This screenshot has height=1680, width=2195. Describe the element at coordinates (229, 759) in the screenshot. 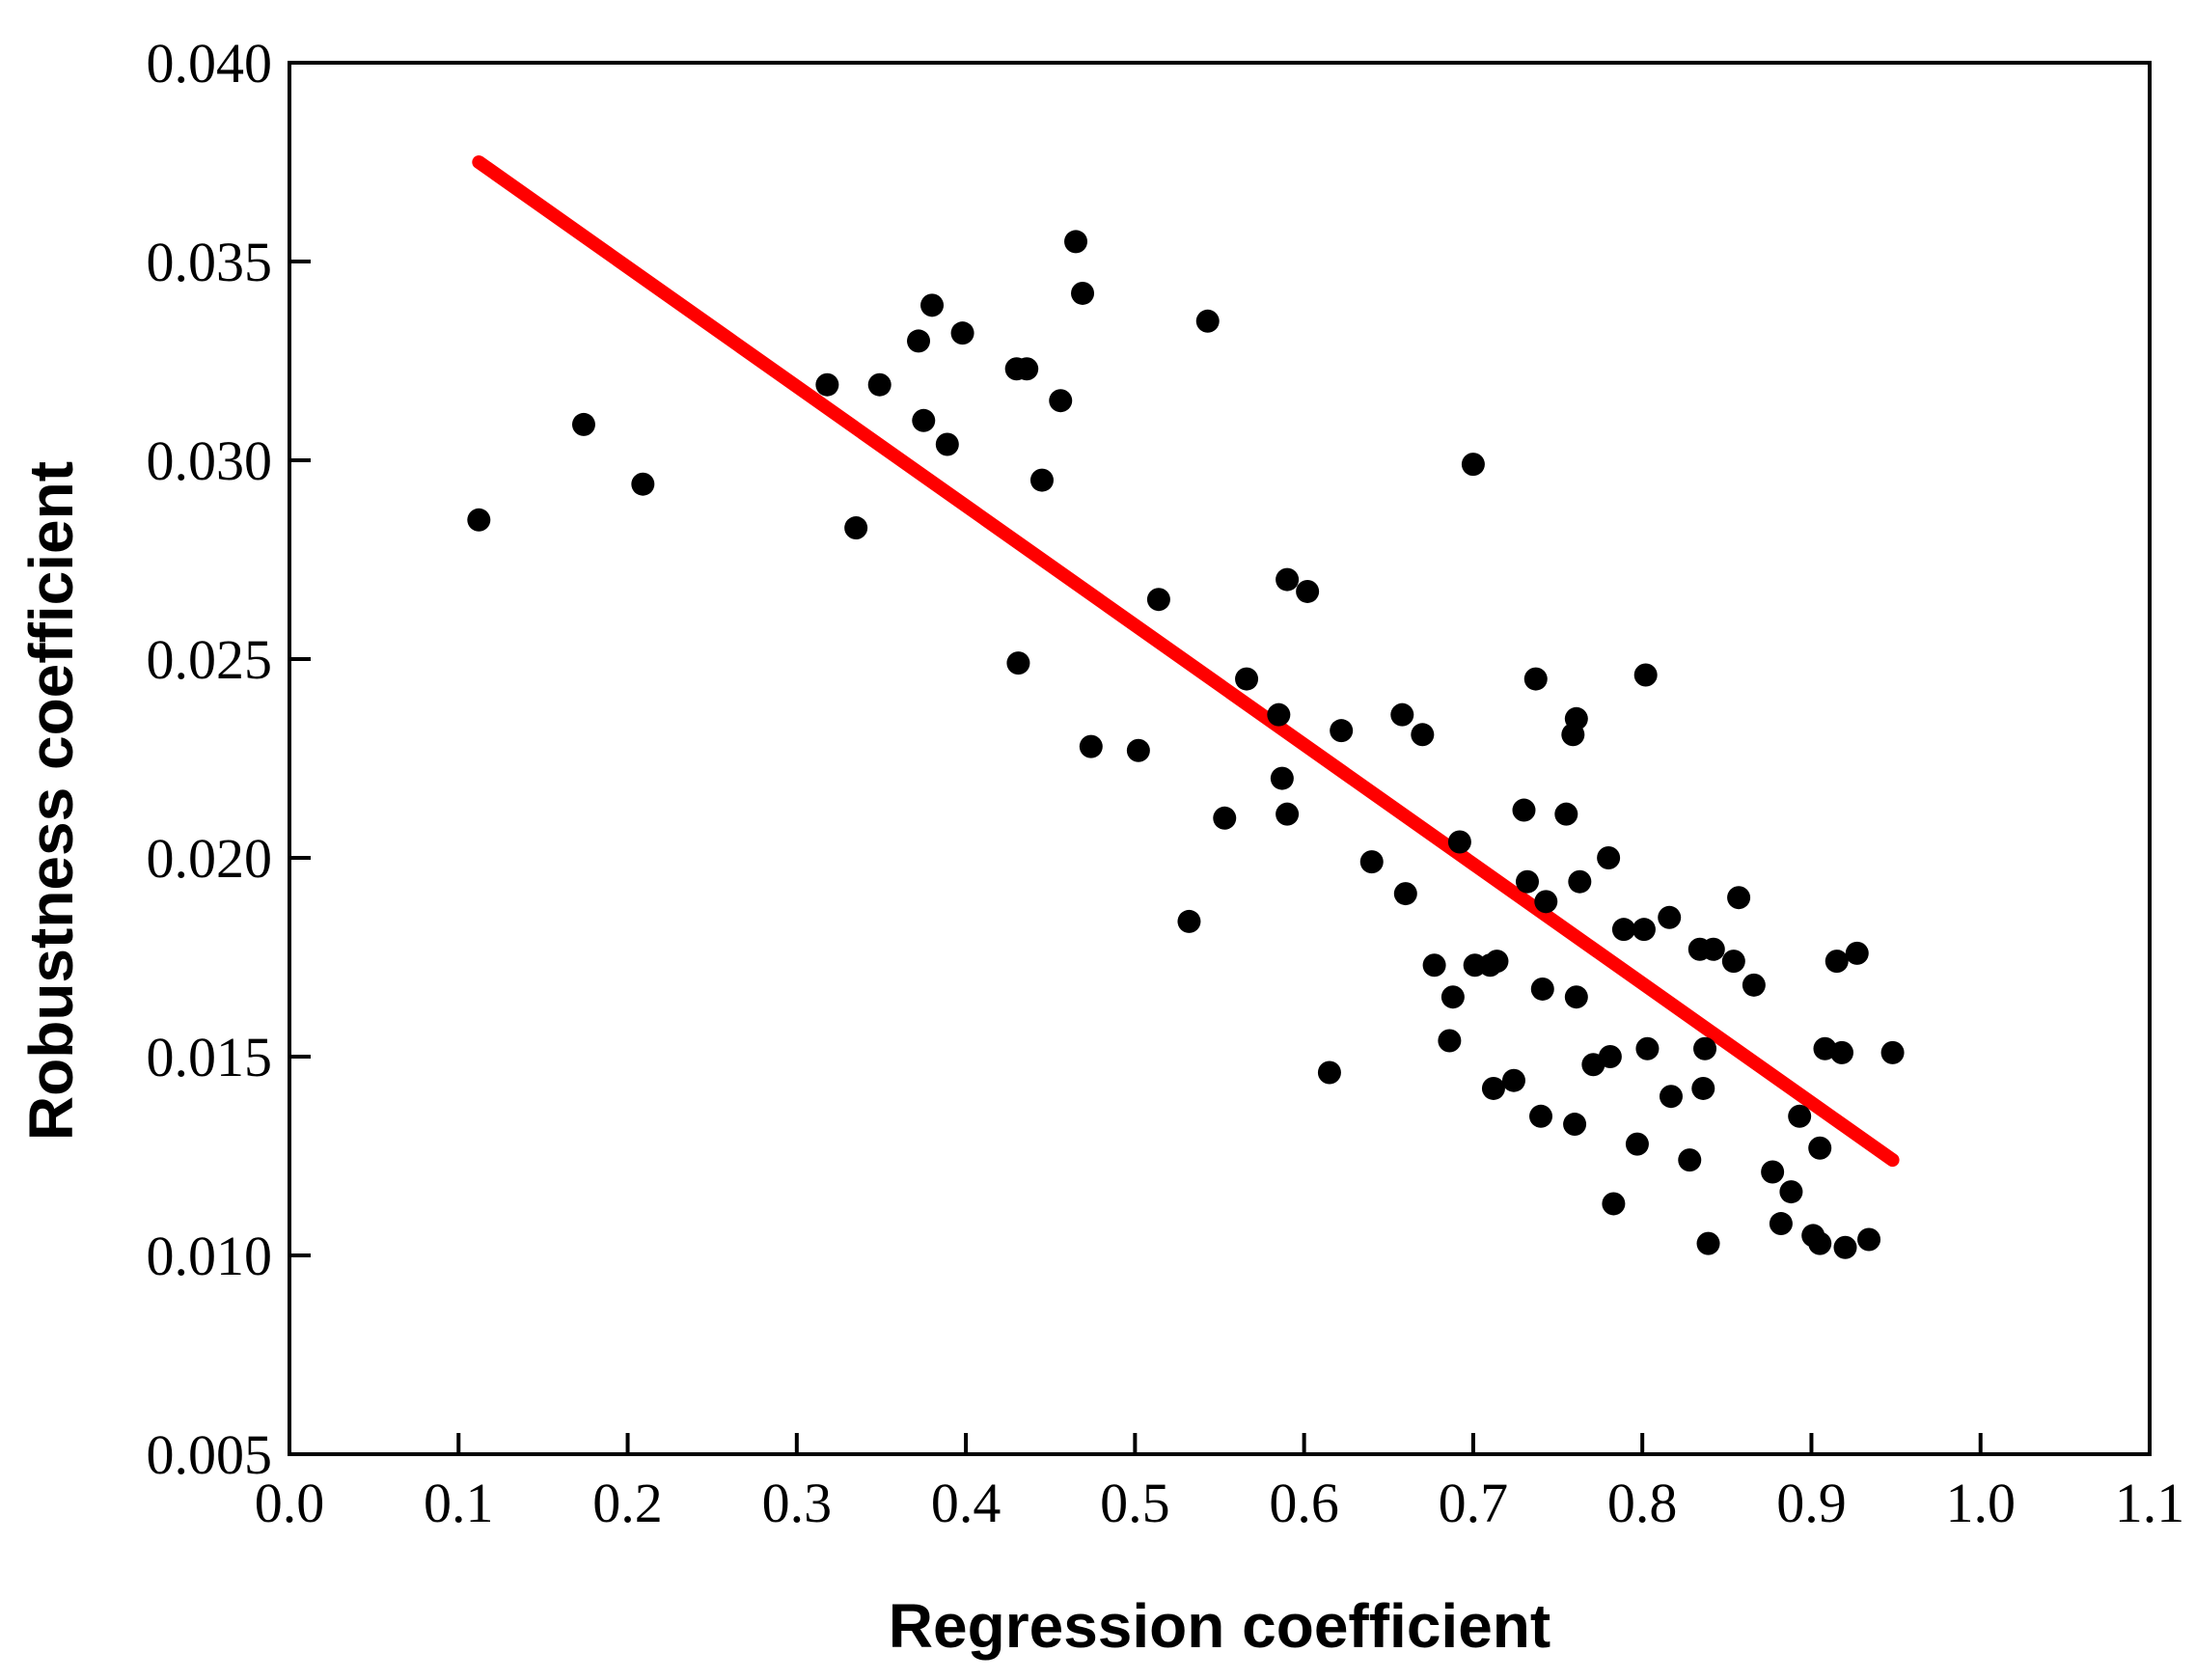

I see `y-axis-ticks: 0.005 0.010 0.015 0.020 0.025 0.030 0.035 0.040` at that location.